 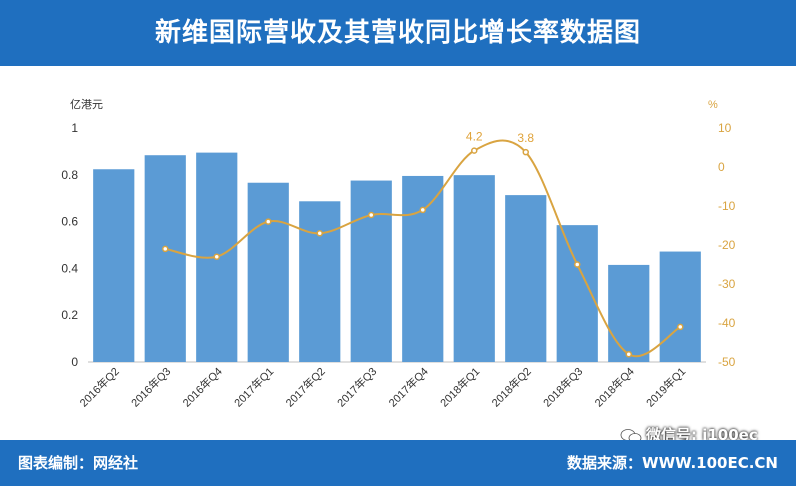 What do you see at coordinates (253, 386) in the screenshot?
I see `x-tick-label: 2017年Q1` at bounding box center [253, 386].